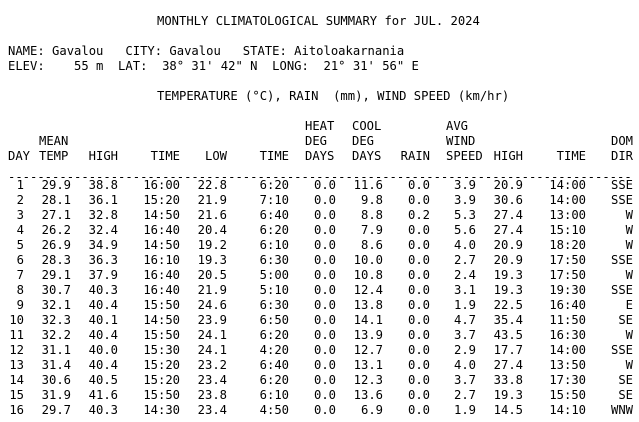  Describe the element at coordinates (567, 230) in the screenshot. I see `cell-wind-high-time: 15:10` at that location.